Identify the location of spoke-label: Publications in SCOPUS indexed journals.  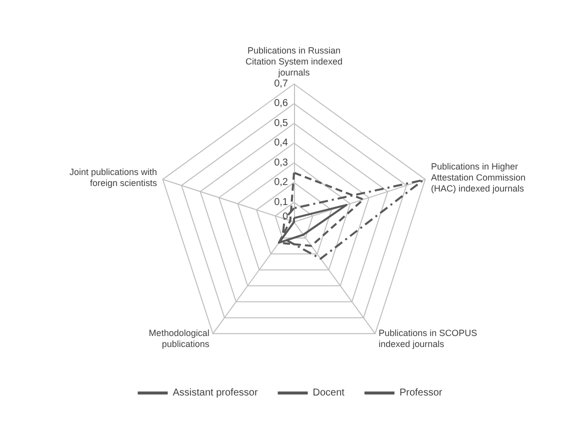
(428, 338).